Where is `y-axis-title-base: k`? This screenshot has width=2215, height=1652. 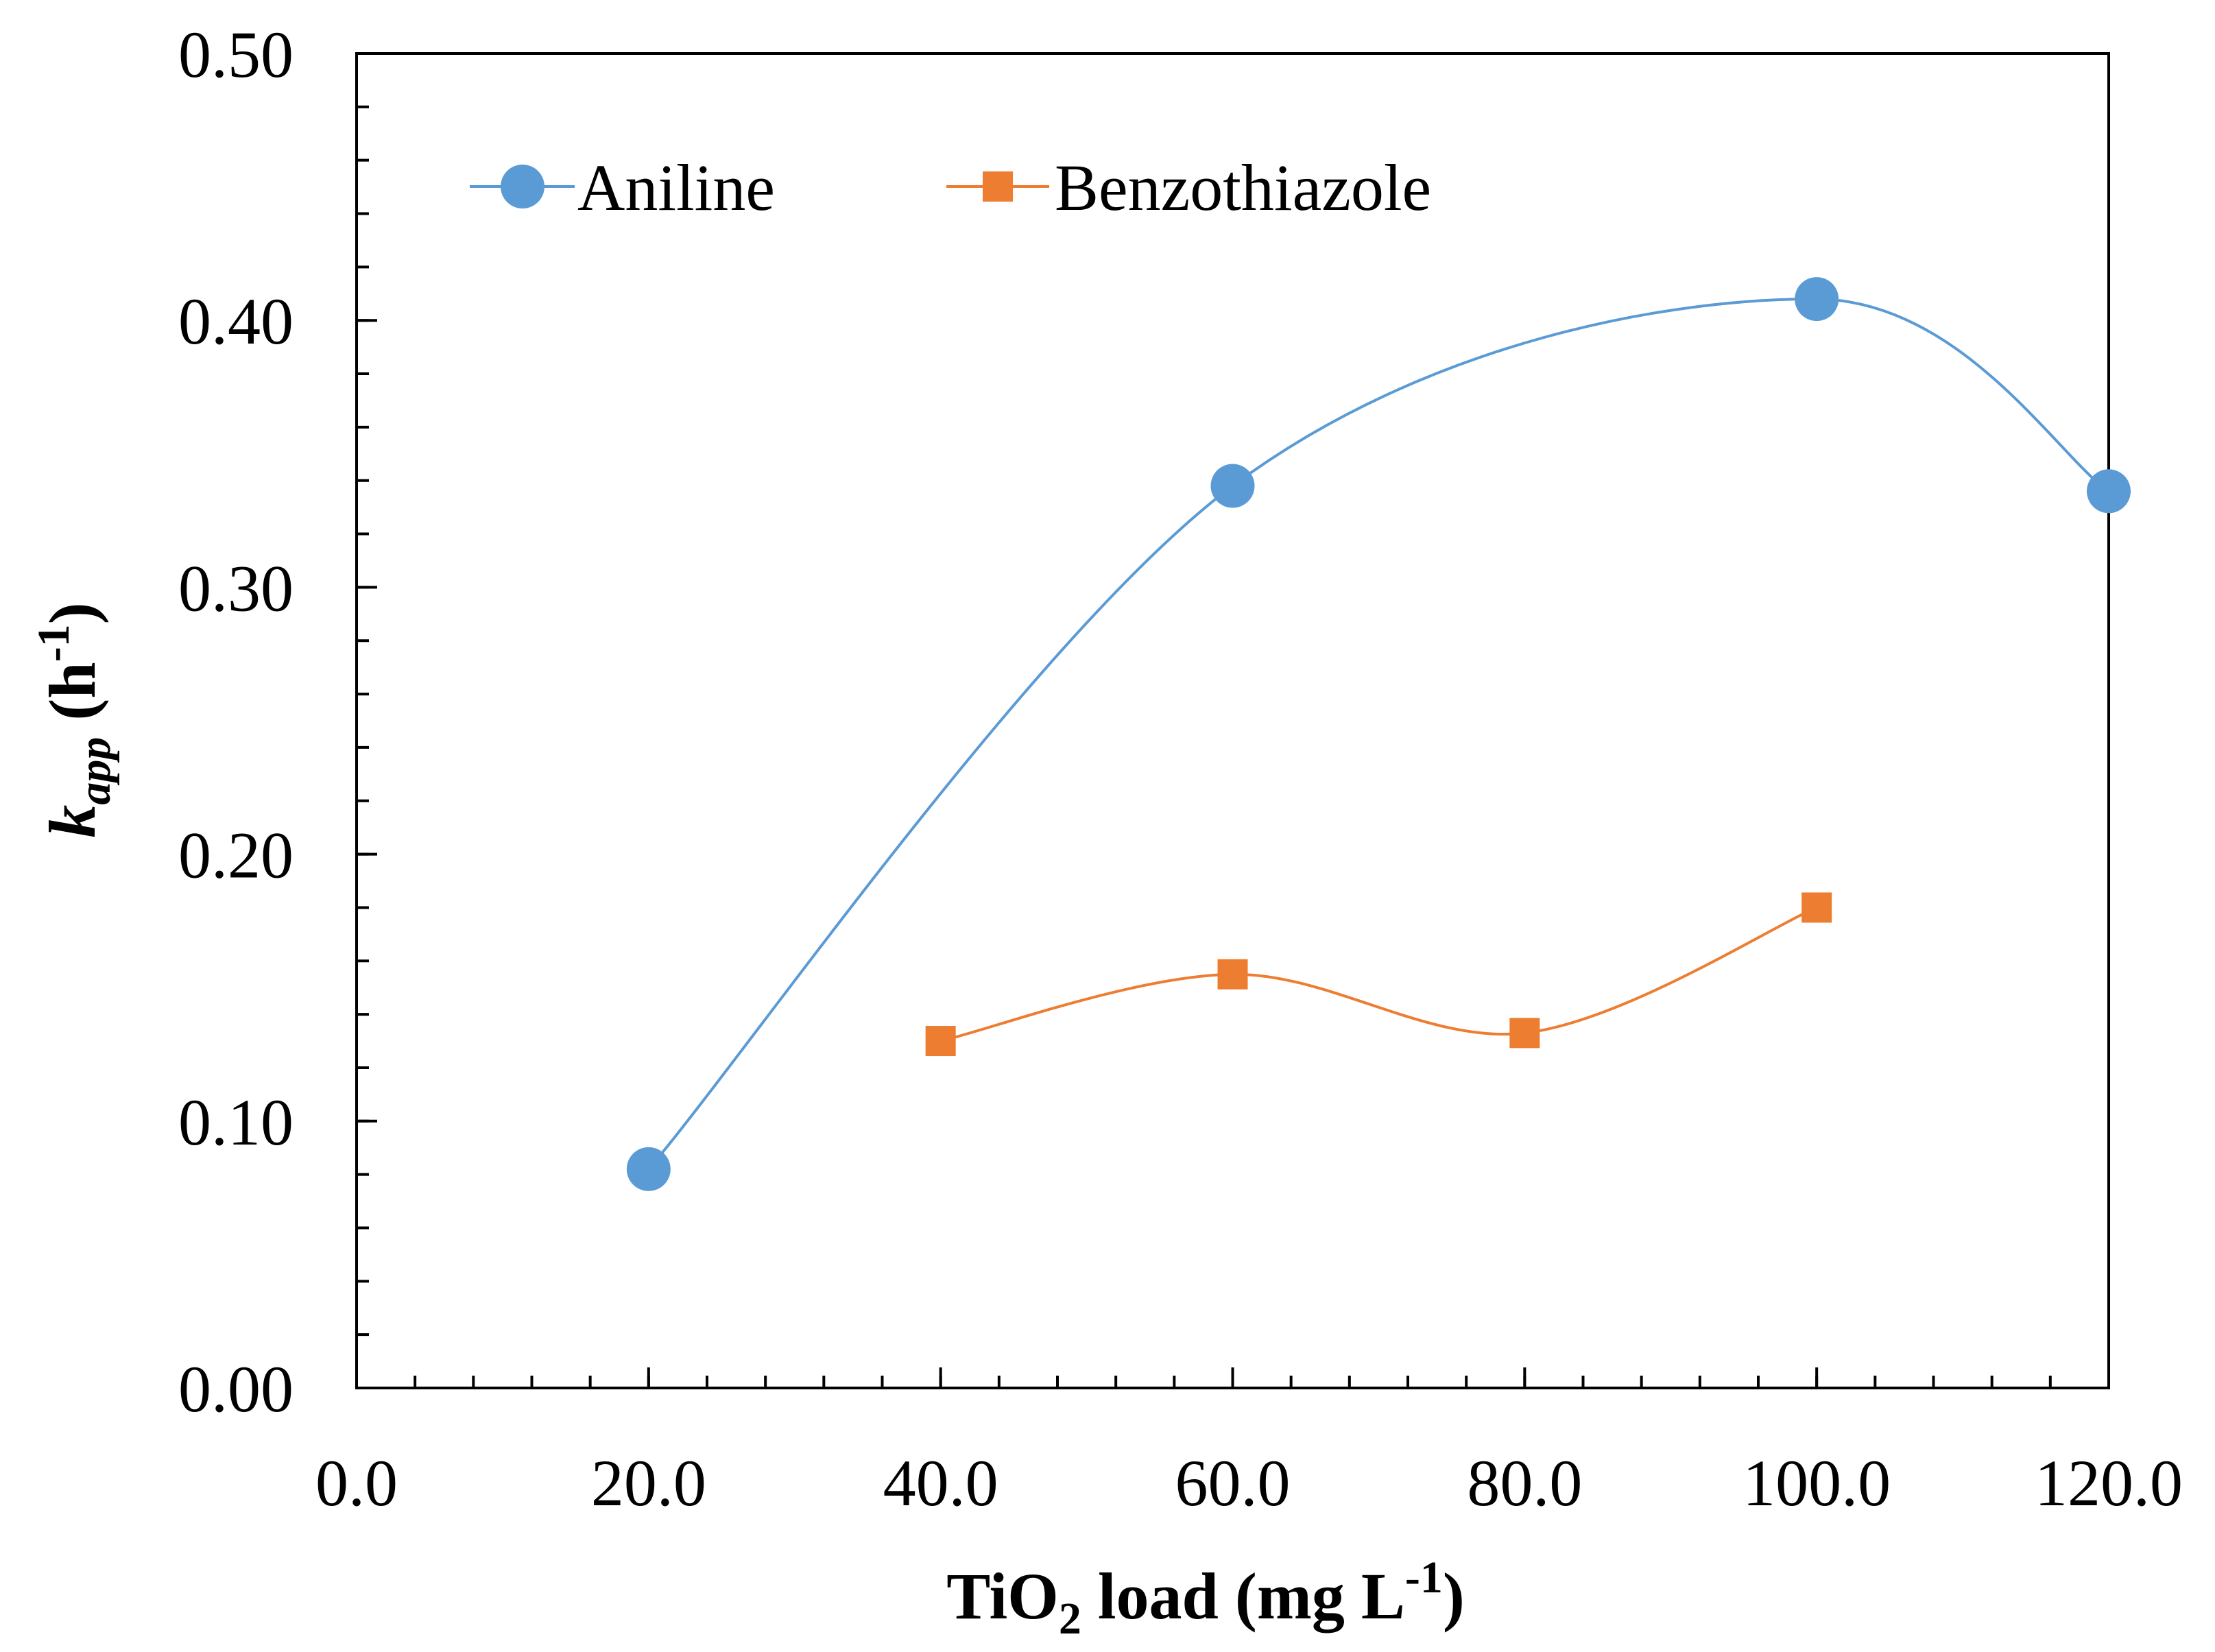
y-axis-title-base: k is located at coordinates (72, 821).